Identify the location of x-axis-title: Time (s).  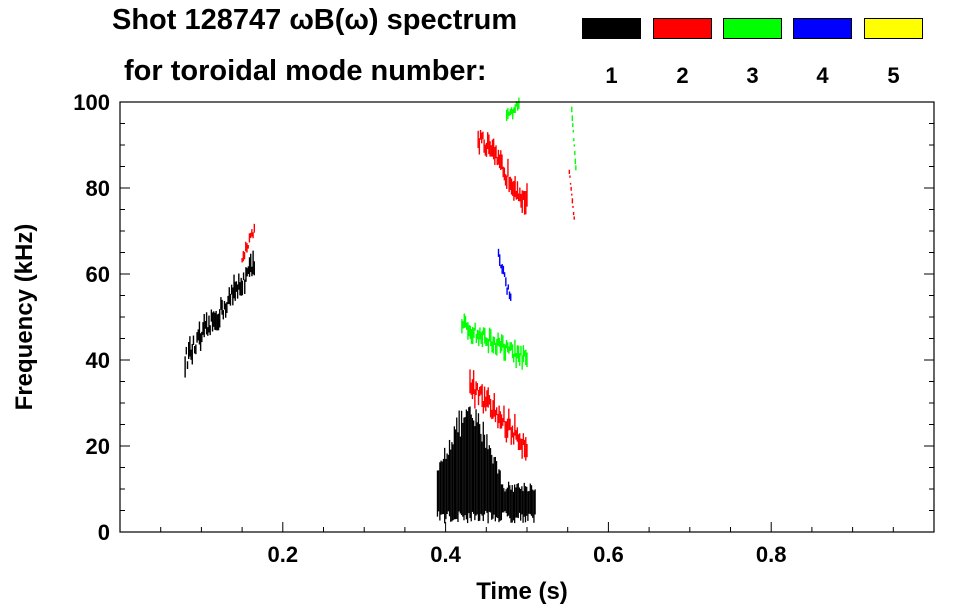
(522, 591).